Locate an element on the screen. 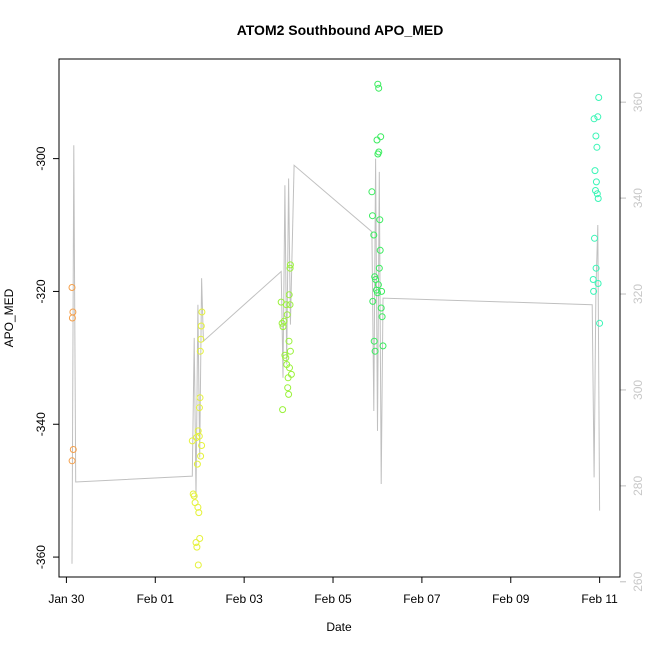 Image resolution: width=650 pixels, height=650 pixels. x-tick-label-2: Feb 01 is located at coordinates (156, 599).